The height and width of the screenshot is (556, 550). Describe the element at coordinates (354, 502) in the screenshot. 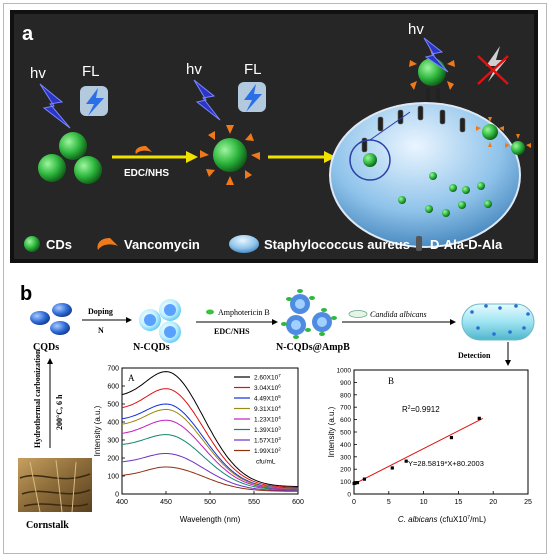

I see `chart-b-xtick-label: 0` at that location.